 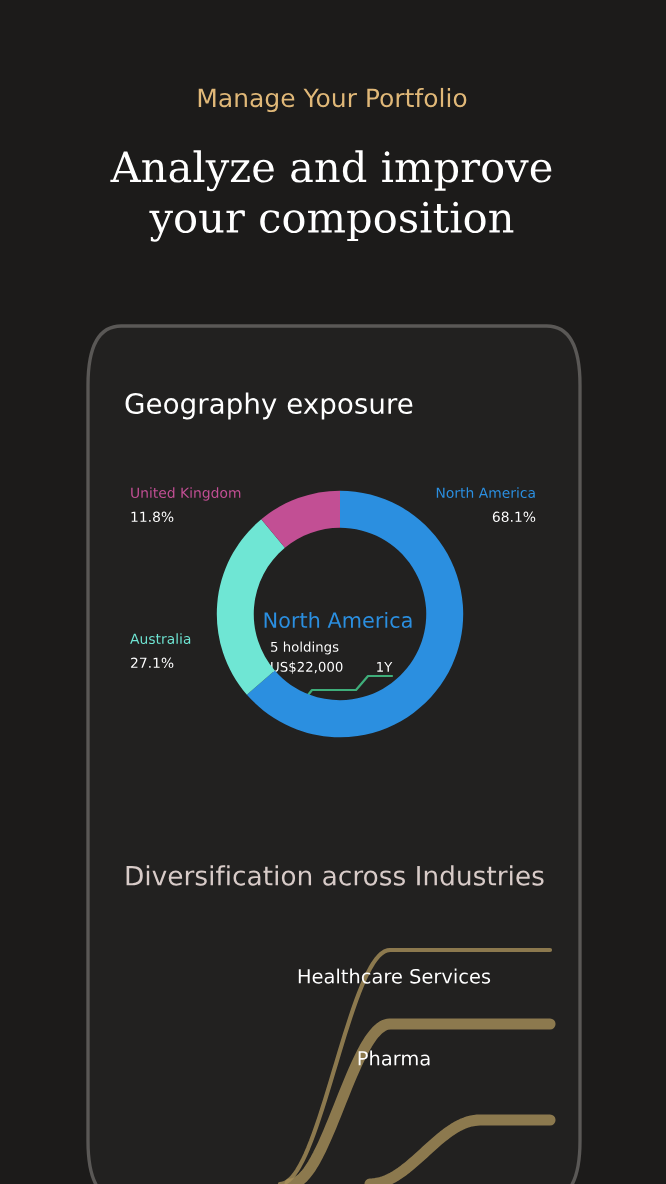 I want to click on text: Pharma, so click(x=394, y=1058).